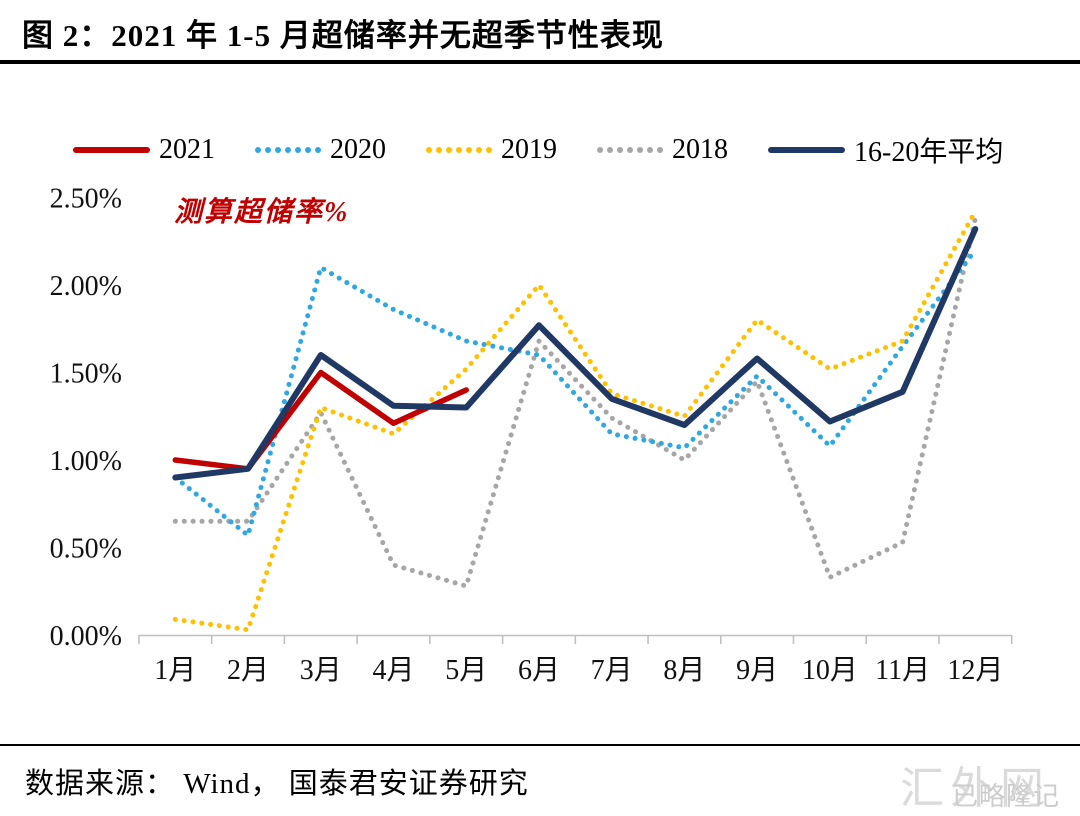  Describe the element at coordinates (466, 670) in the screenshot. I see `x-axis-label: 5月` at that location.